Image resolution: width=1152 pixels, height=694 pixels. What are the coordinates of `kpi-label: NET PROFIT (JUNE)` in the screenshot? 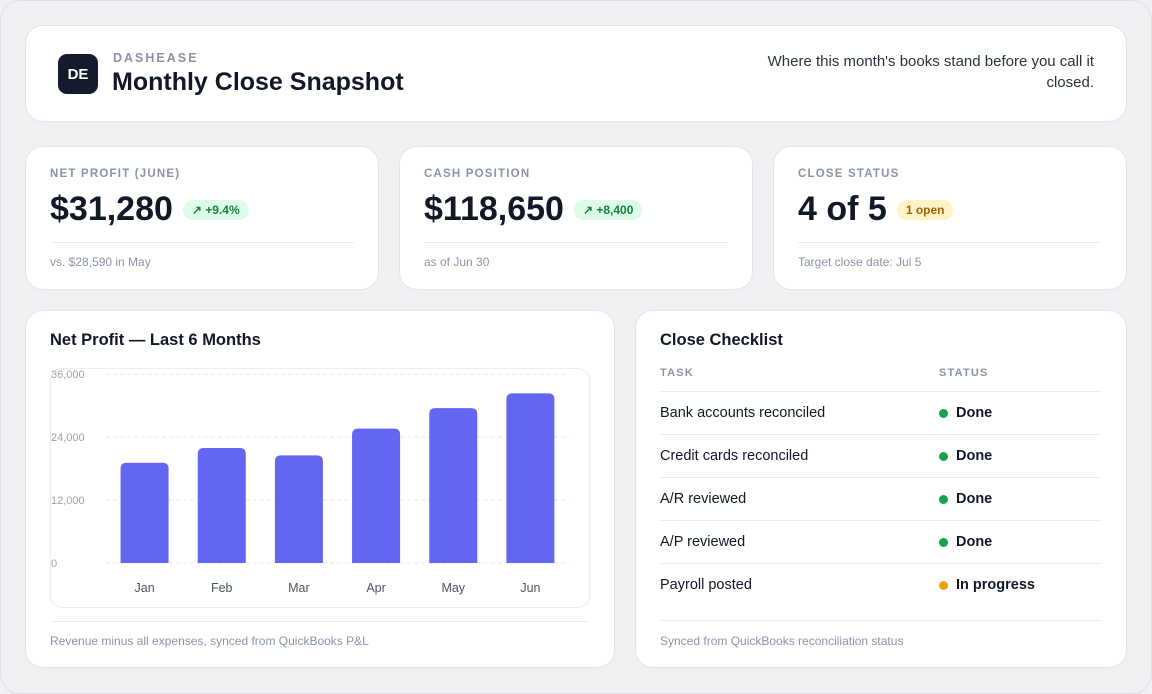 It's located at (115, 174).